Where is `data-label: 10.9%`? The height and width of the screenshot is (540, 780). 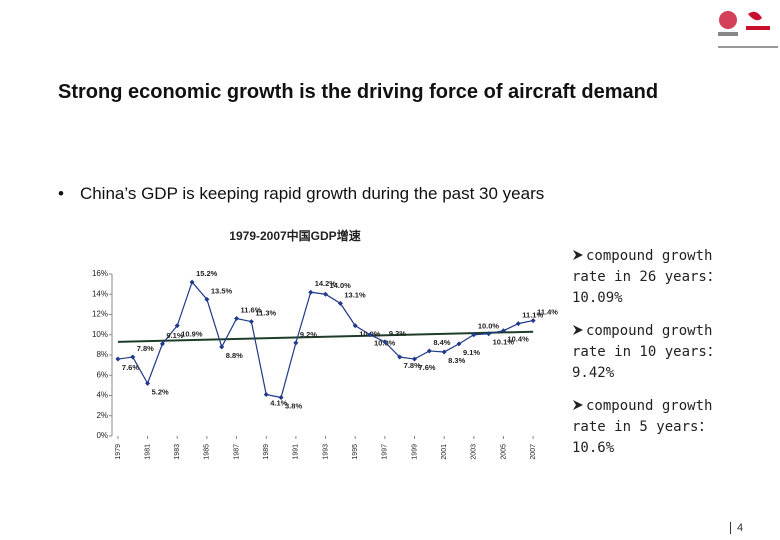
data-label: 10.9% is located at coordinates (192, 334).